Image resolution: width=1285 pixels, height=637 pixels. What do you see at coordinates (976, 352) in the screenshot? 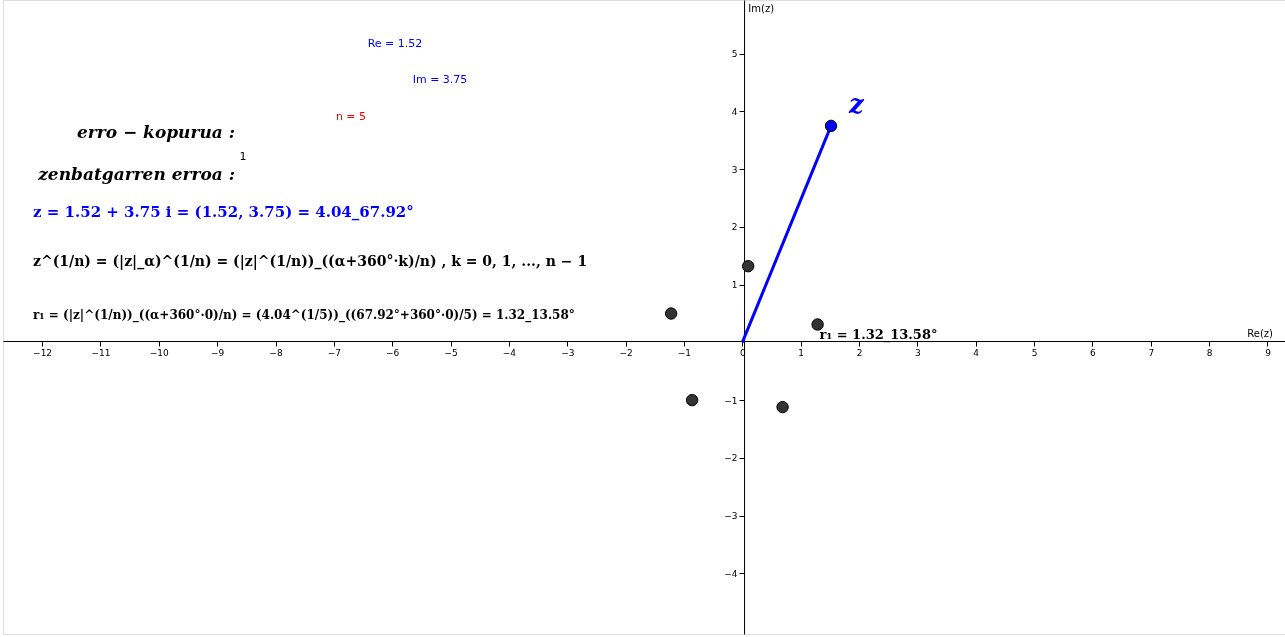
I see `x-tick-label: 4` at bounding box center [976, 352].